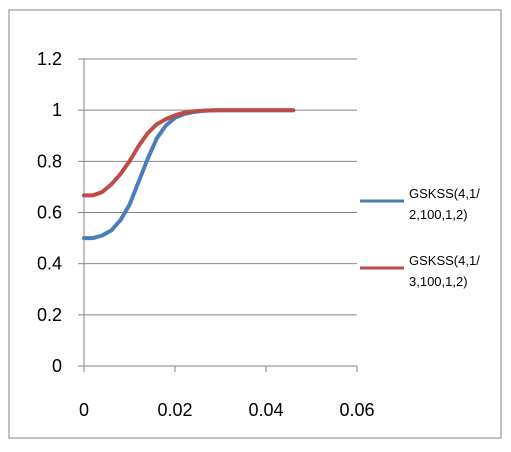 The height and width of the screenshot is (452, 511). I want to click on x-tick-label: 0.04, so click(265, 410).